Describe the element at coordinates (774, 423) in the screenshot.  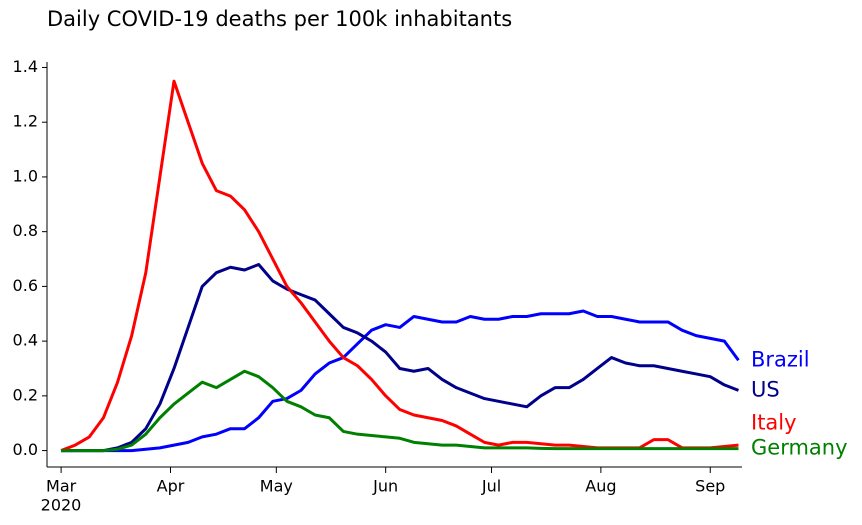
I see `series-label: Italy` at that location.